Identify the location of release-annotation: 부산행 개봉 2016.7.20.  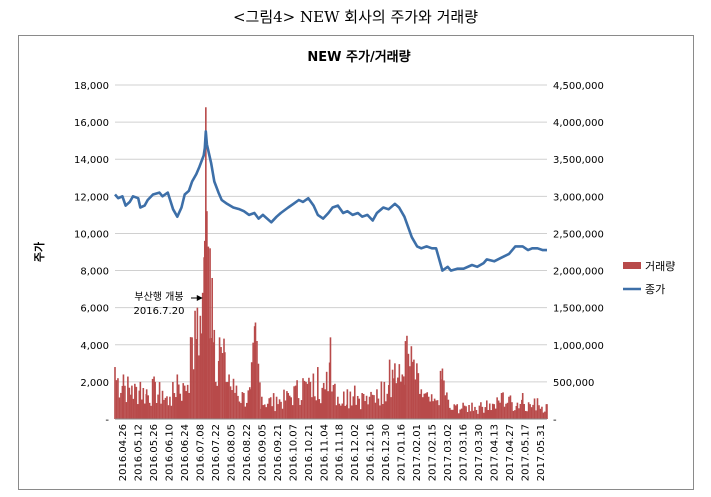
(168, 304).